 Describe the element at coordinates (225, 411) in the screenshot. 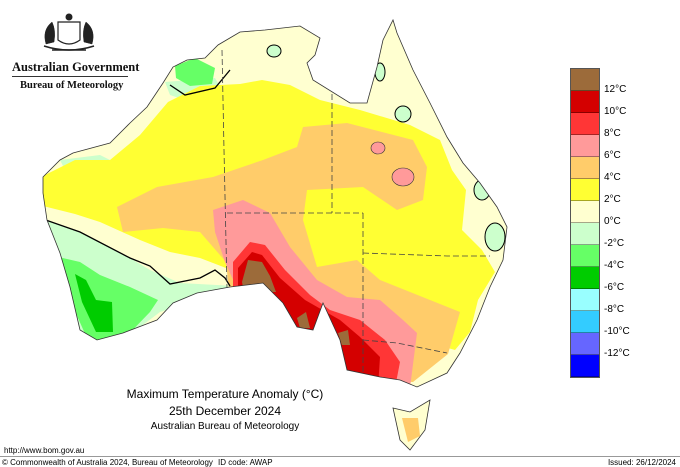

I see `map-date: 25th December 2024` at that location.